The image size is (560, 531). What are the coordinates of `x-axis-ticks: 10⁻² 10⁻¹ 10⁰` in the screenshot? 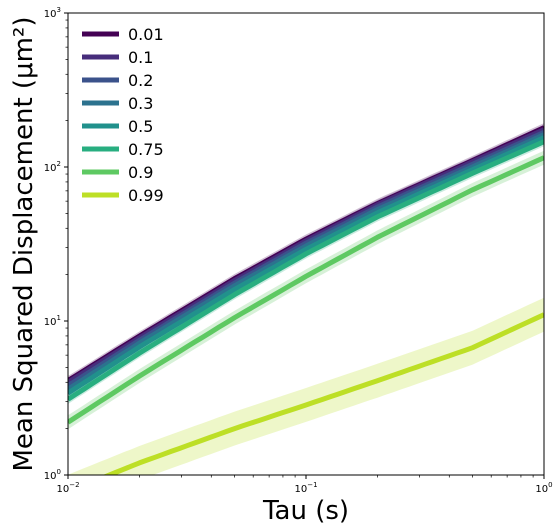 It's located at (304, 485).